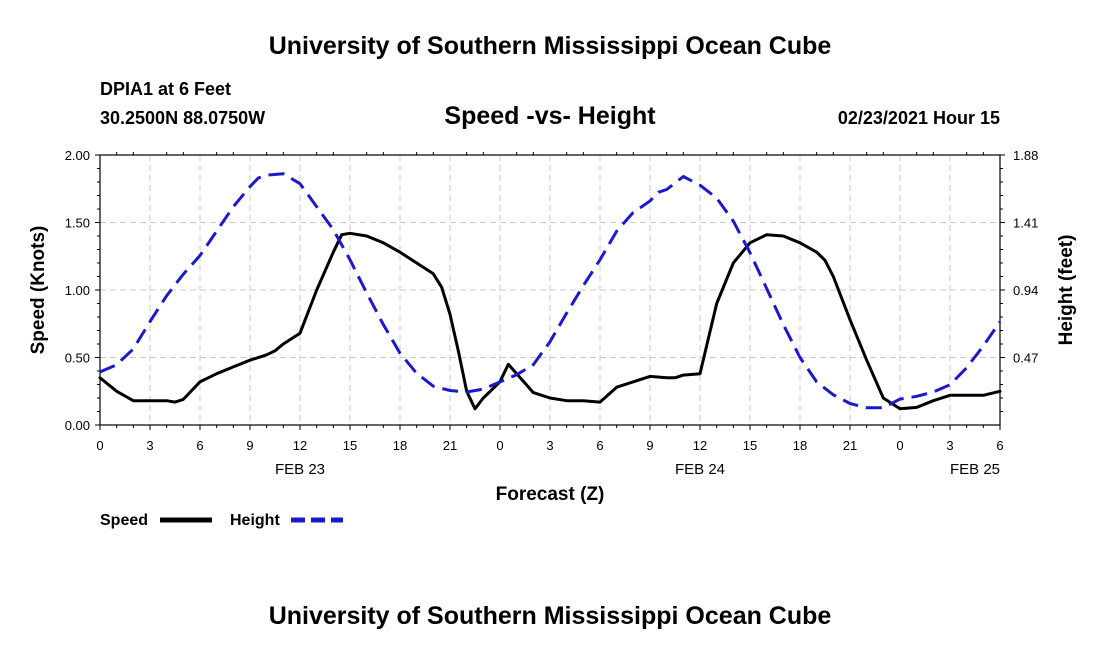 The width and height of the screenshot is (1100, 655). Describe the element at coordinates (1025, 290) in the screenshot. I see `y-right-tick-label: 0.94` at that location.